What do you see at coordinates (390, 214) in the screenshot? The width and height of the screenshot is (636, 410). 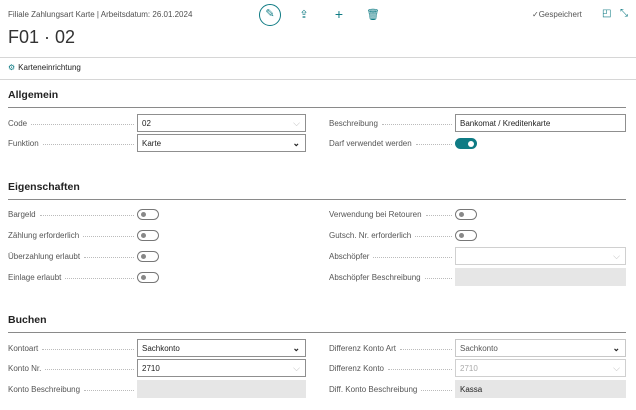 I see `returns-label: Verwendung bei Retouren` at bounding box center [390, 214].